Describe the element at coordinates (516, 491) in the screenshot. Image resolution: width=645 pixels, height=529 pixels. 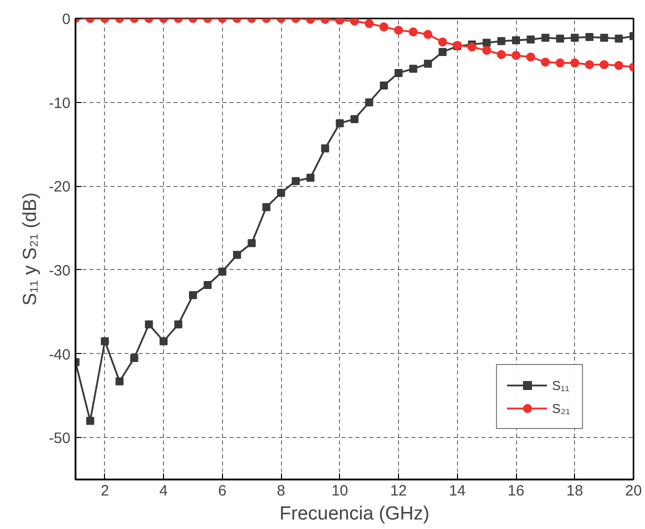
I see `x-tick-label: 16` at that location.